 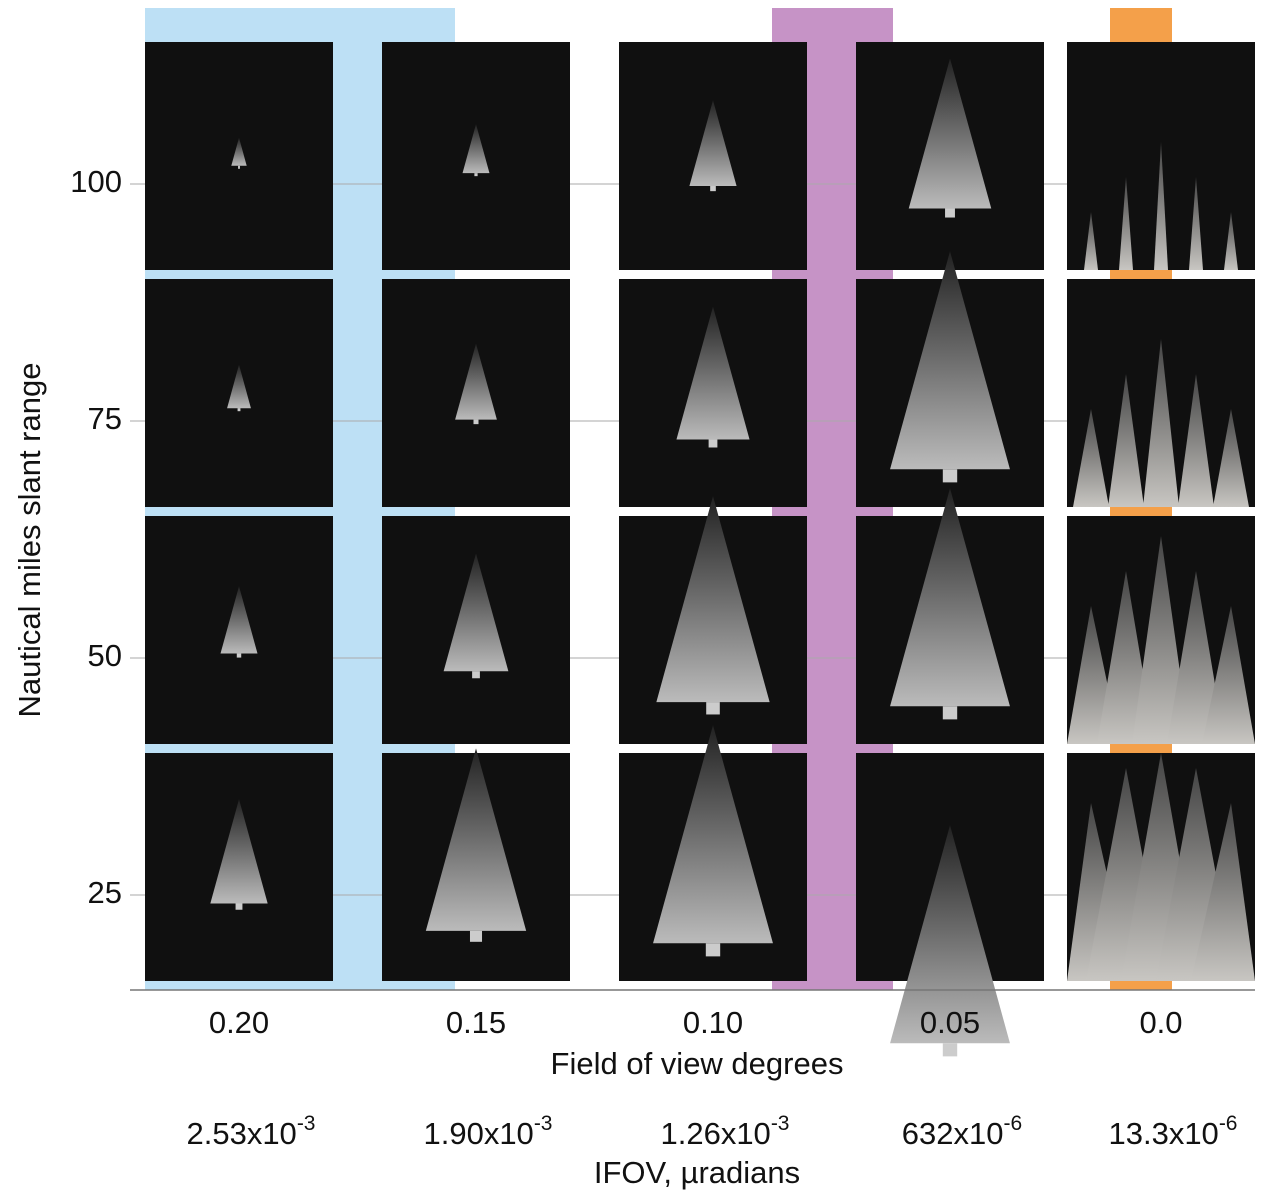 I want to click on ifov-tick-label: 2.53x10⁻³, so click(x=250, y=1132).